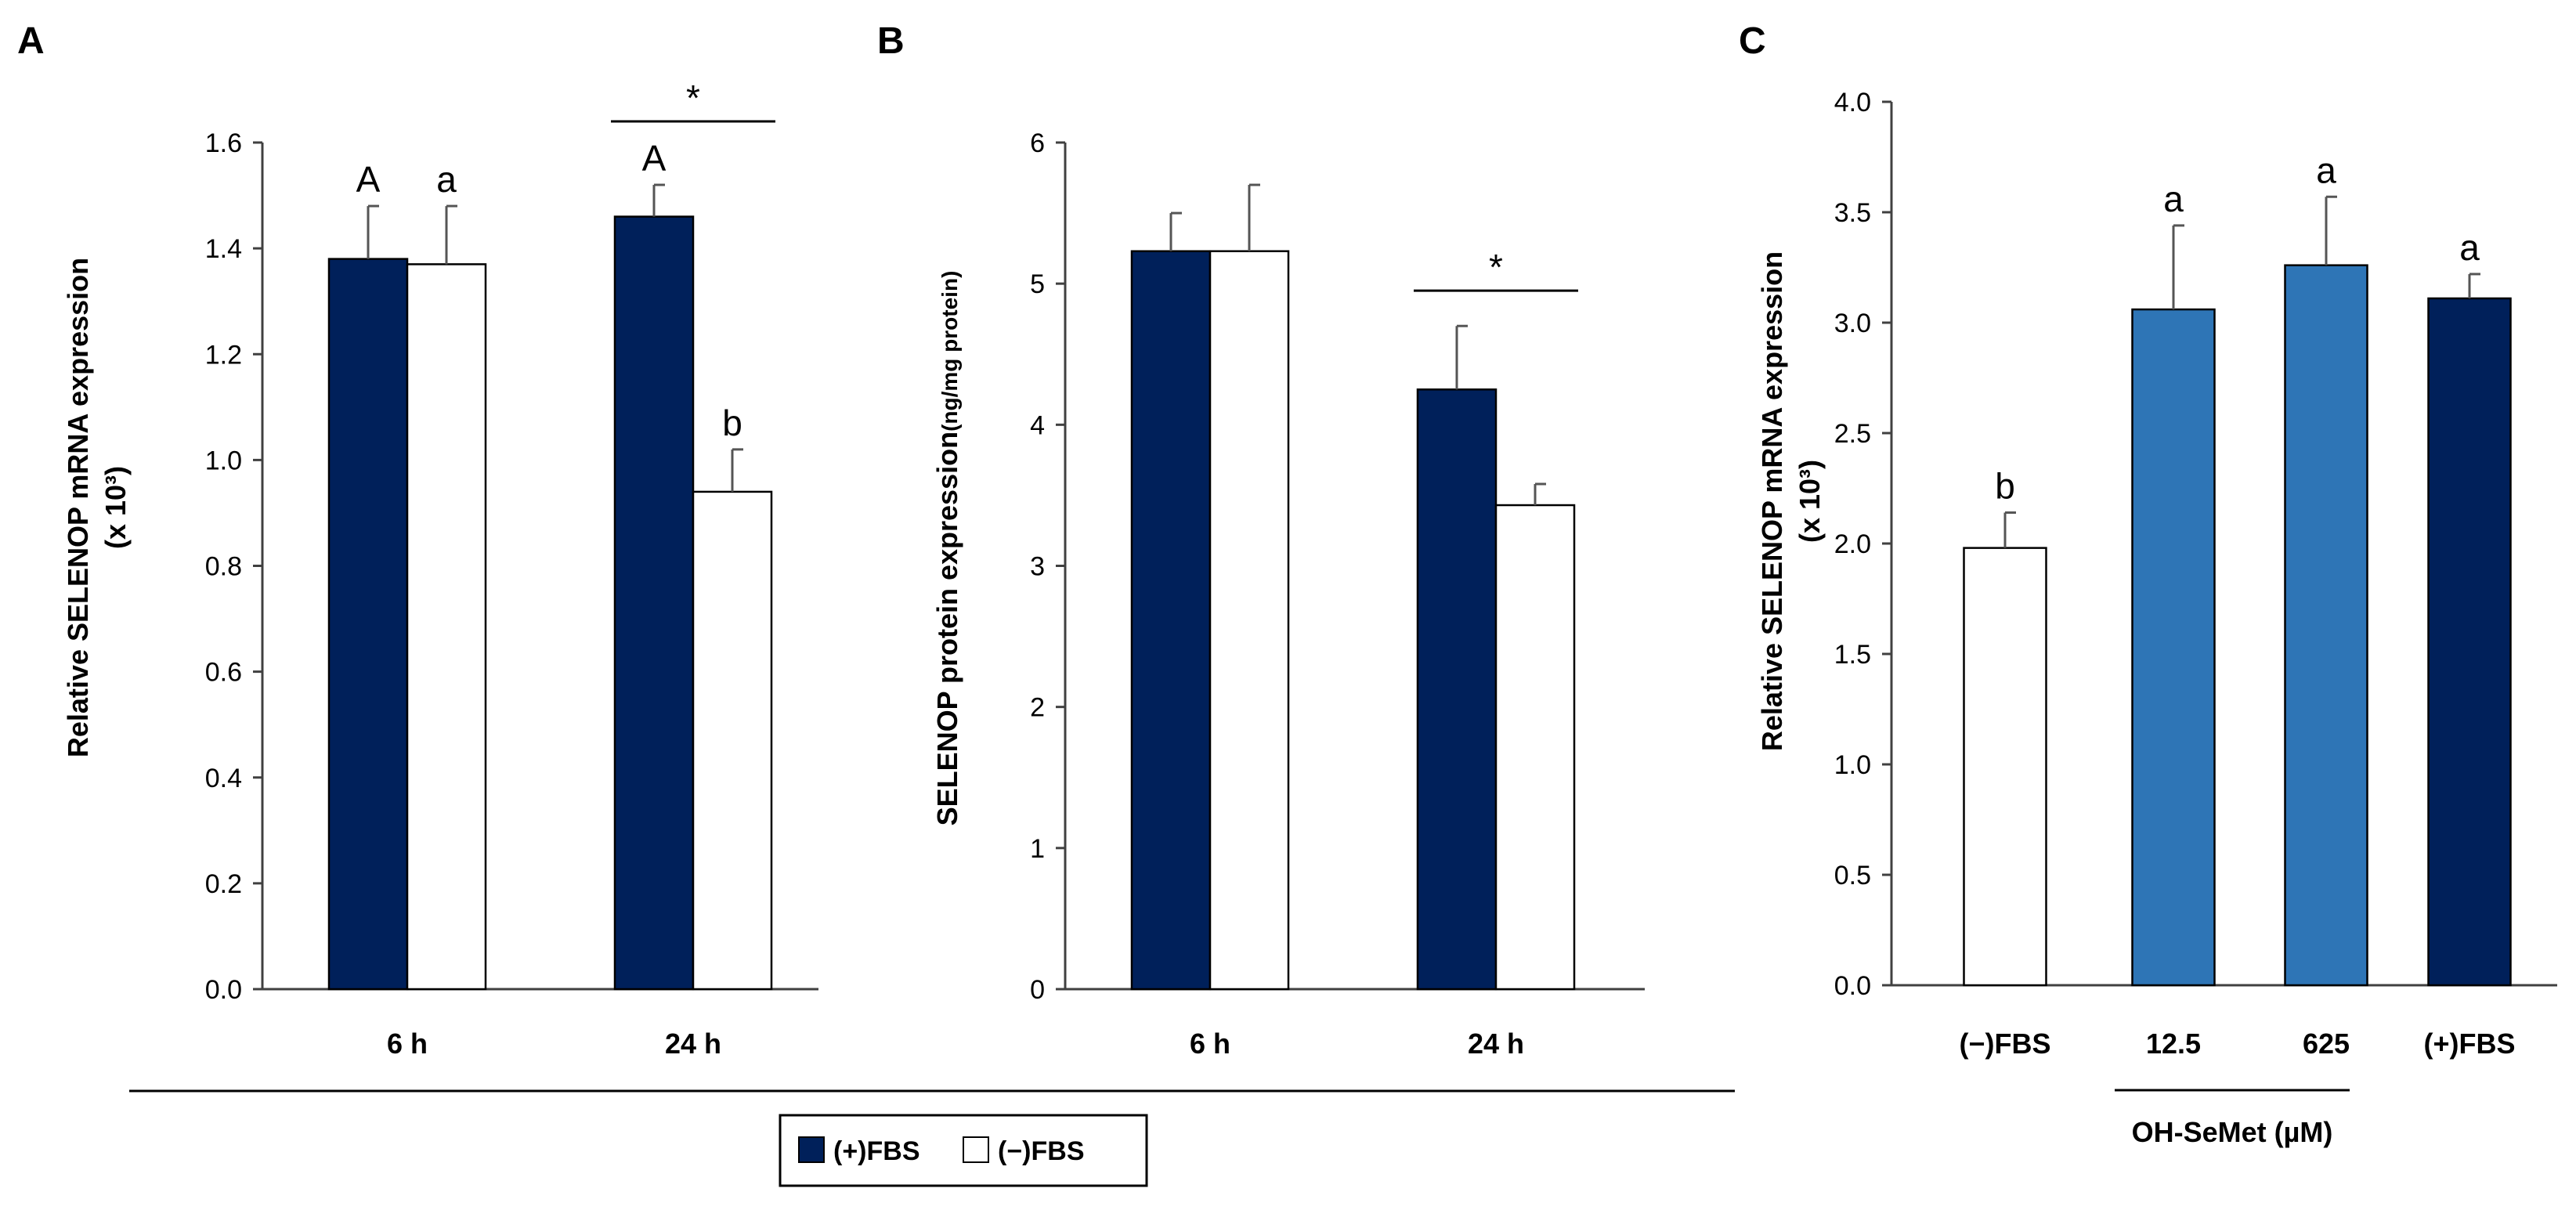 Image resolution: width=2576 pixels, height=1210 pixels. I want to click on legend-swatch-plus-fbs, so click(811, 1149).